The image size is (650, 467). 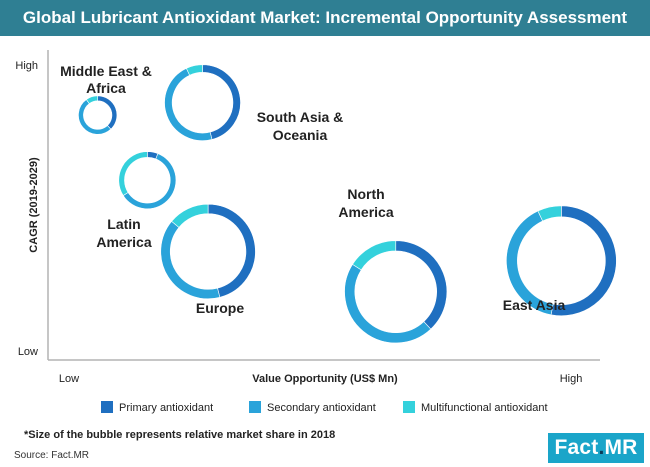 What do you see at coordinates (107, 407) in the screenshot?
I see `legend-swatch-primary` at bounding box center [107, 407].